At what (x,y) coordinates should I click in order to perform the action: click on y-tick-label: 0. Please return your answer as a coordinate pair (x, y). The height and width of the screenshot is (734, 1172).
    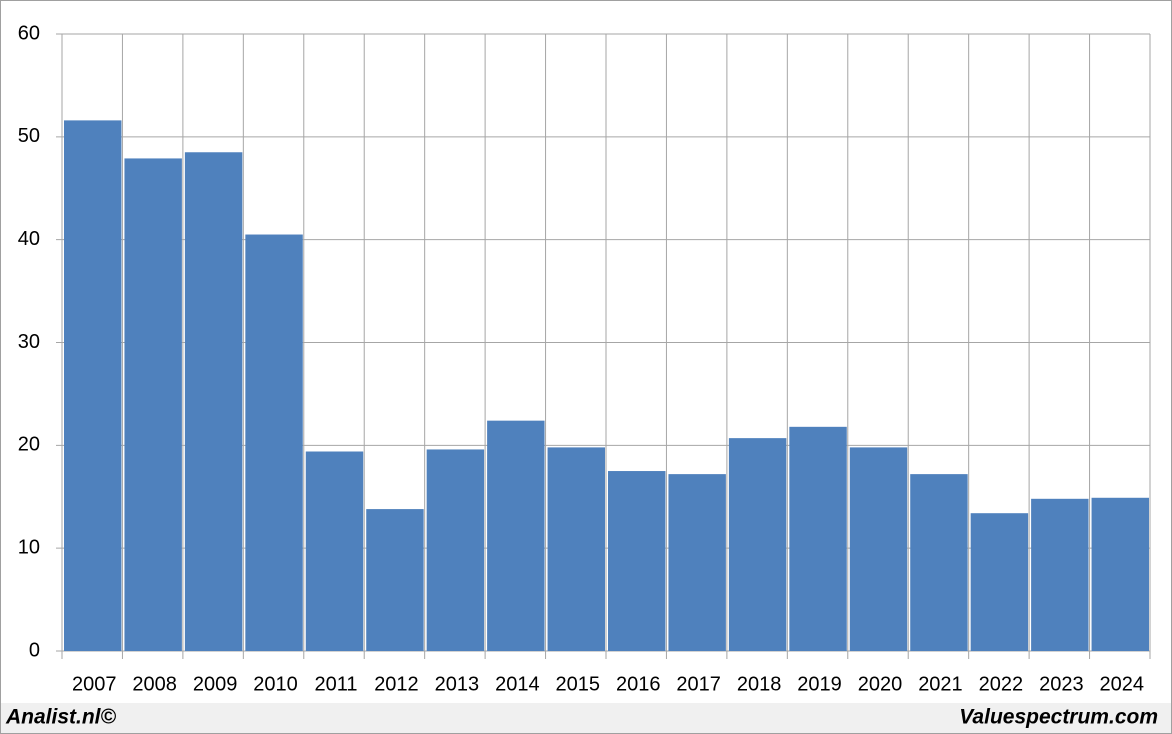
    Looking at the image, I should click on (34, 650).